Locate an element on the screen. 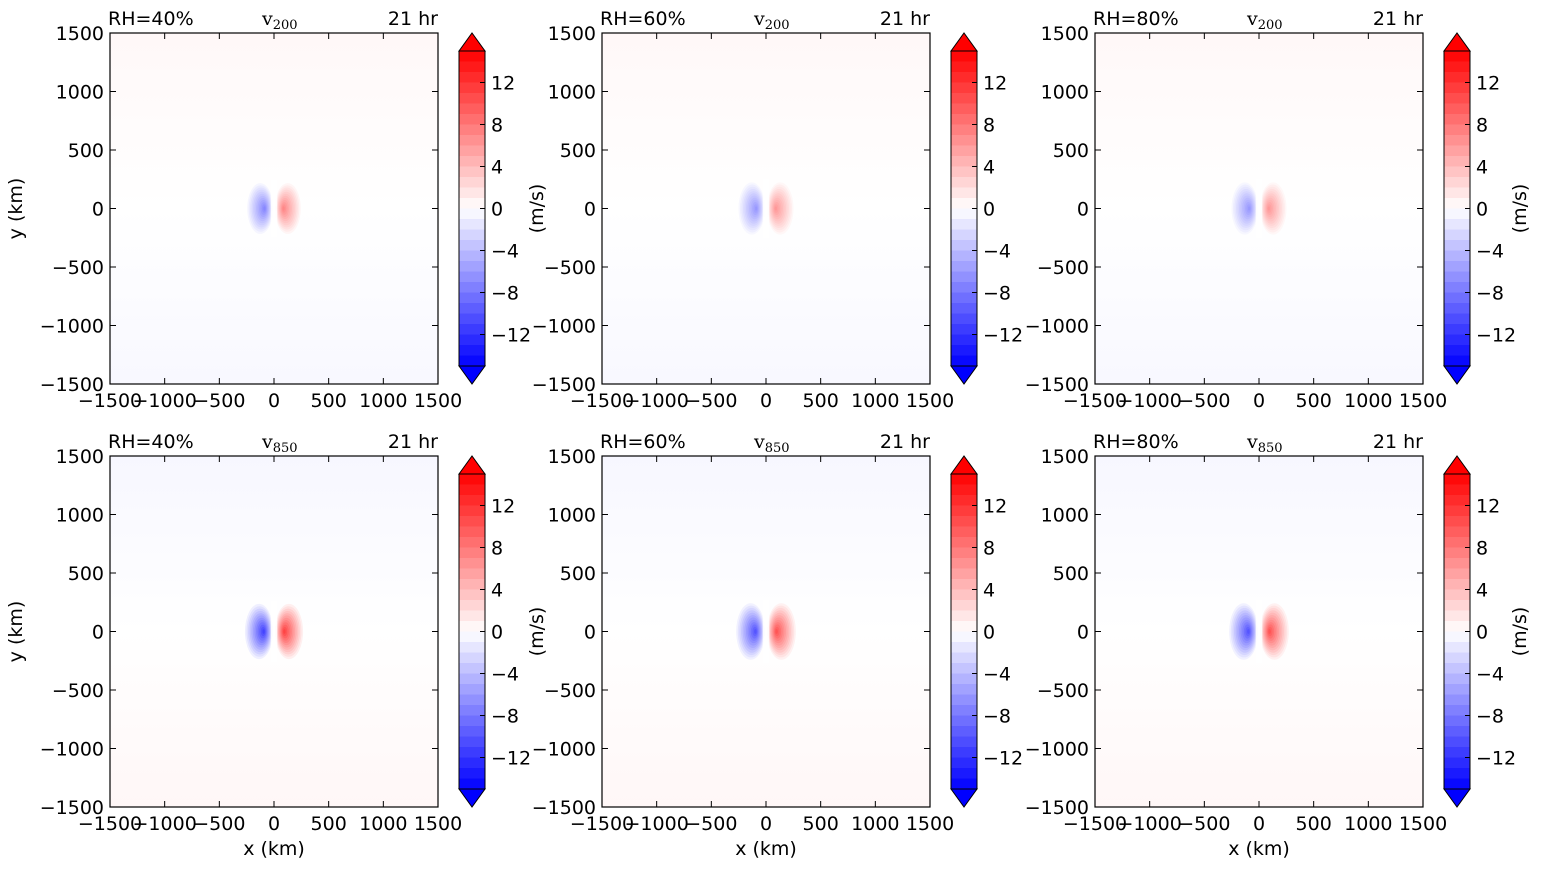 The height and width of the screenshot is (870, 1541). colorbar: 12 8 4 0 −4 −8 −12 is located at coordinates (494, 631).